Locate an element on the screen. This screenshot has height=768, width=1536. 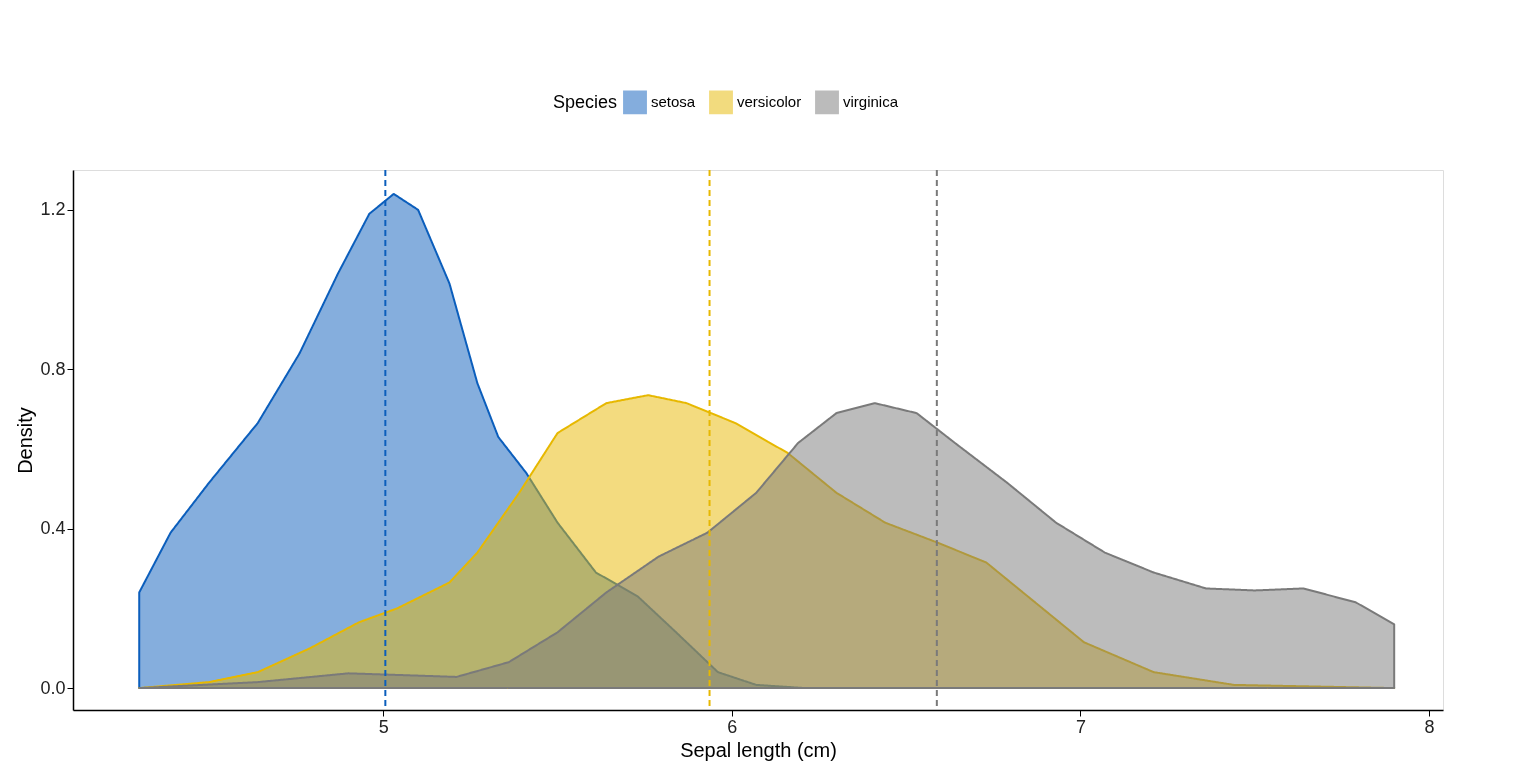
y-tick-label: 0.0 is located at coordinates (53, 687).